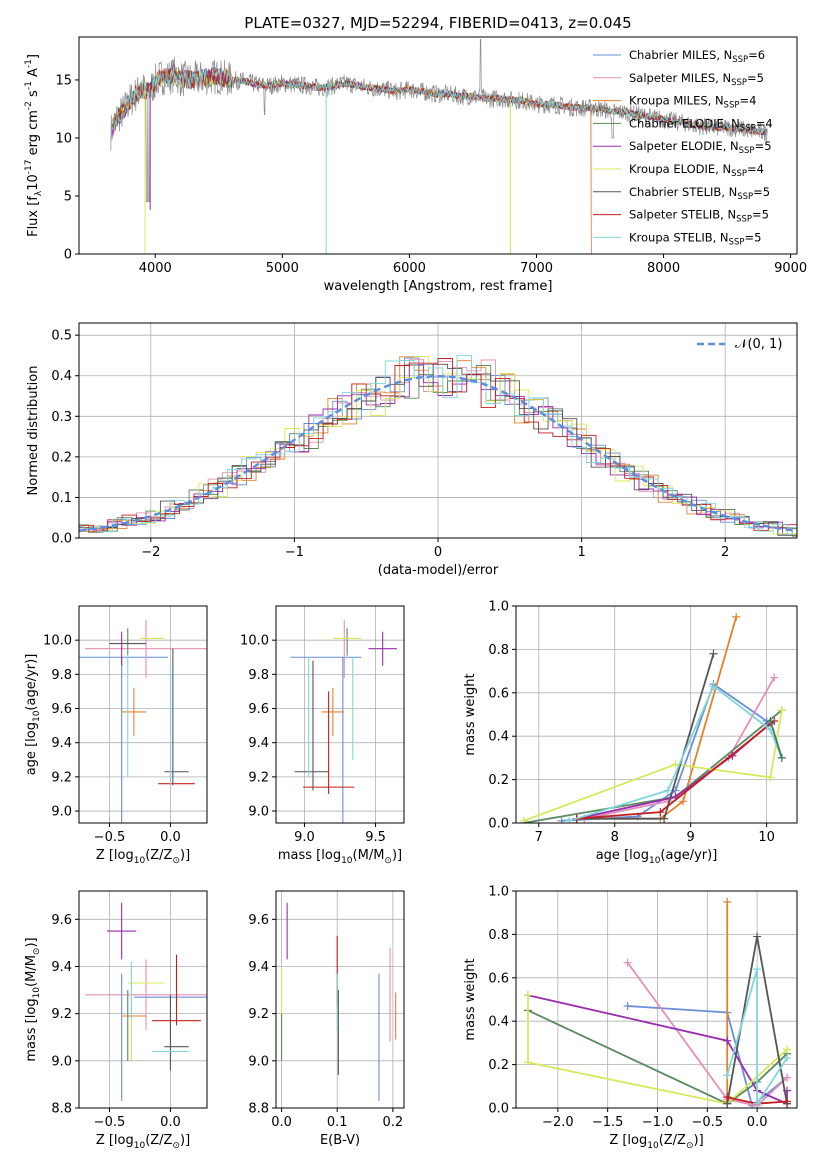  What do you see at coordinates (672, 1140) in the screenshot?
I see `x-axis-label-part: (Z/Z` at bounding box center [672, 1140].